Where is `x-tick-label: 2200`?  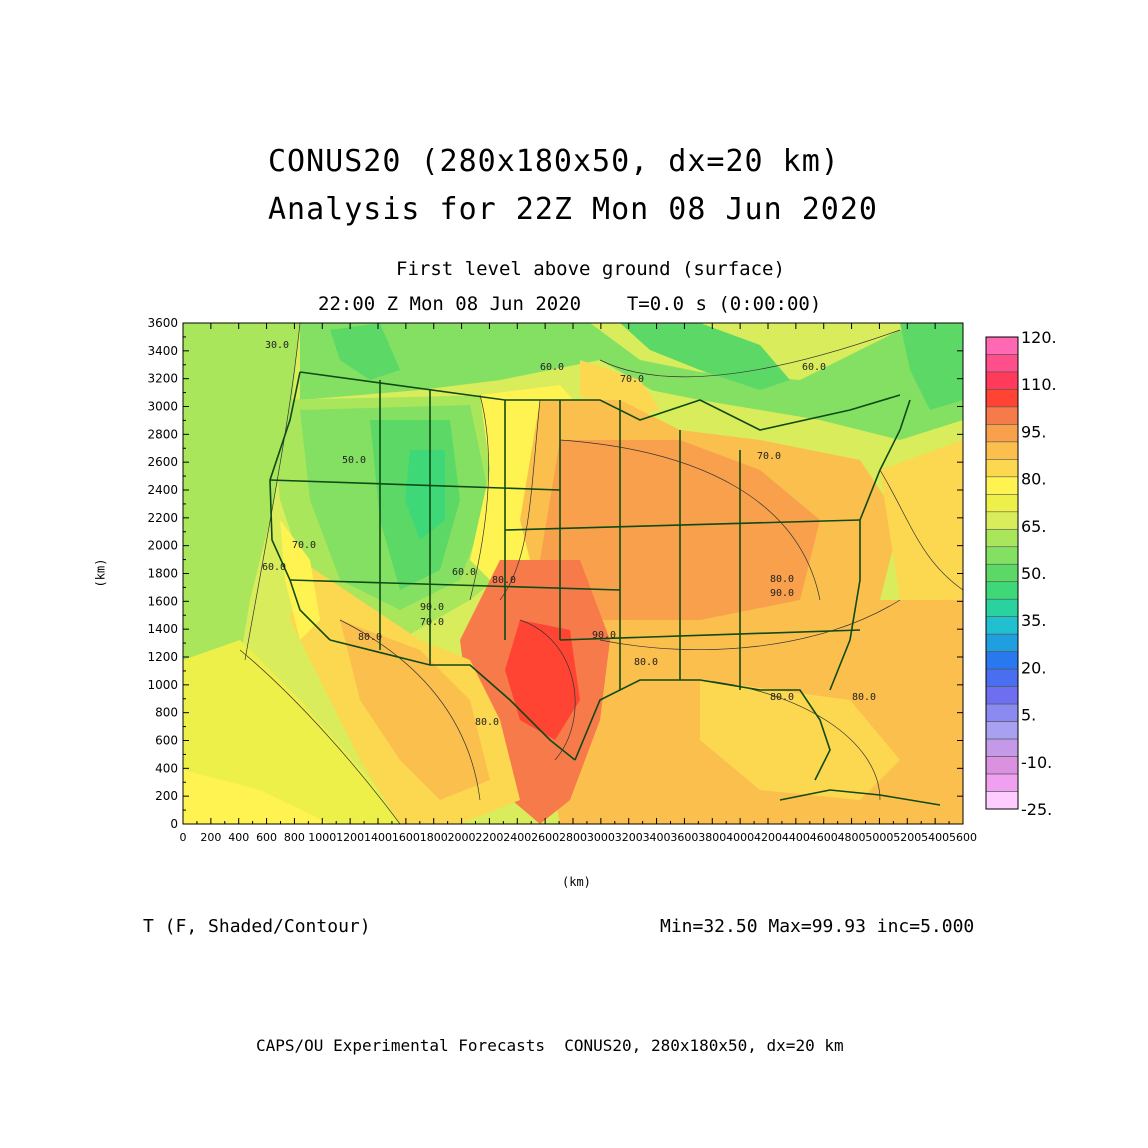 x-tick-label: 2200 is located at coordinates (489, 837).